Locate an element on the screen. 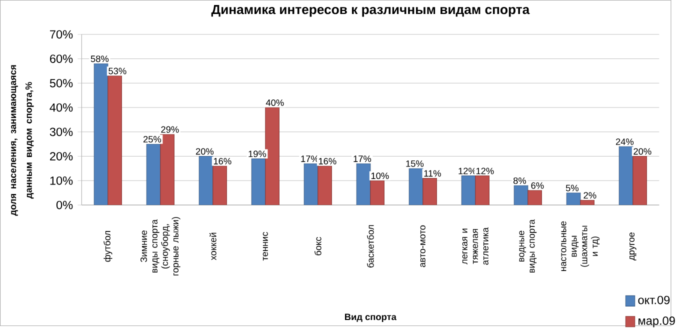 The height and width of the screenshot is (332, 682). x-tick-label: другое is located at coordinates (632, 246).